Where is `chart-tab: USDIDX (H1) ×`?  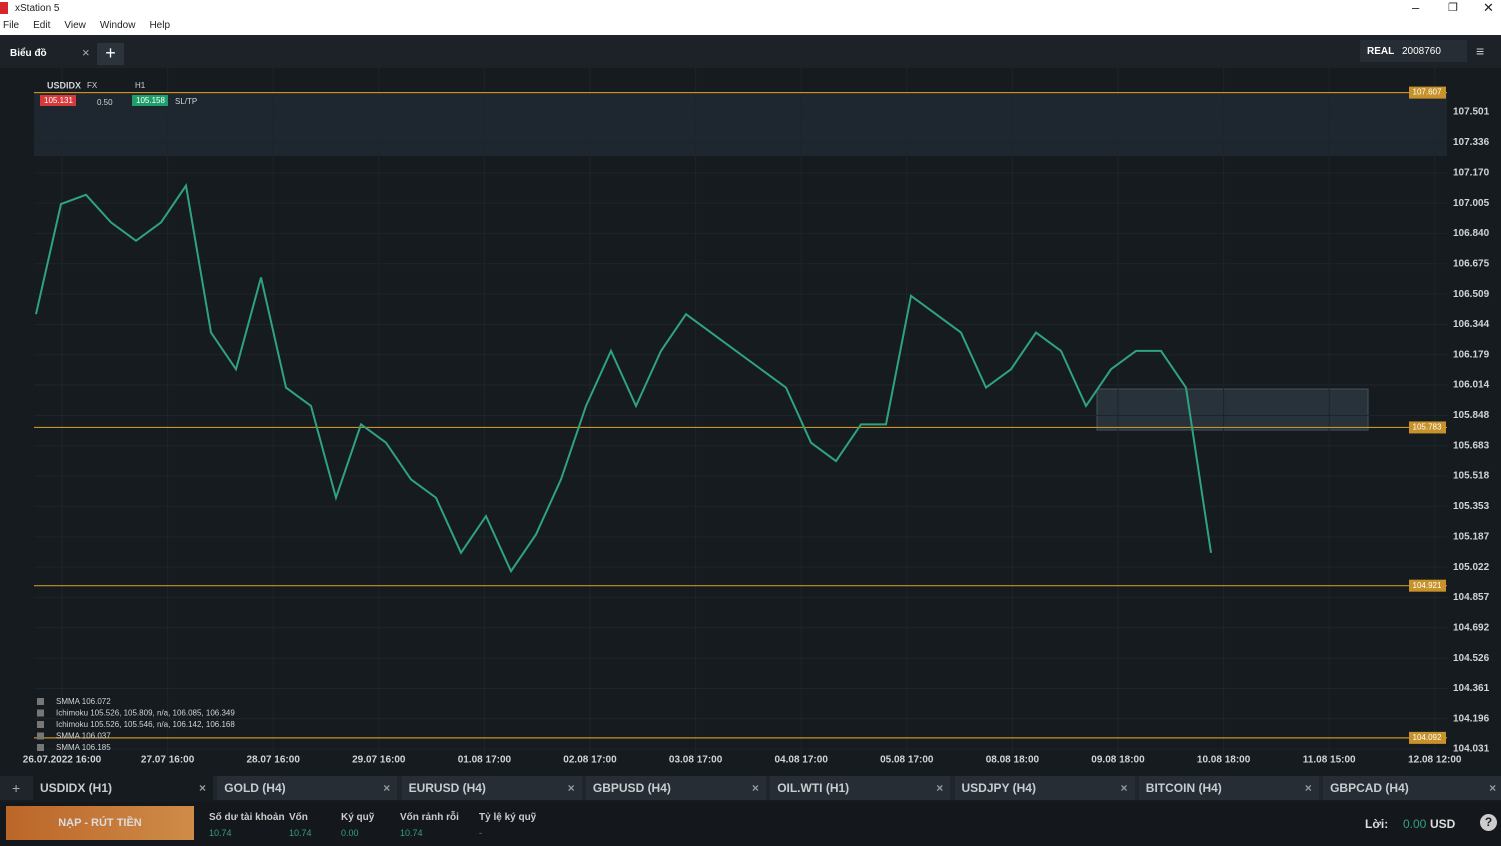
chart-tab: USDIDX (H1) × is located at coordinates (123, 788).